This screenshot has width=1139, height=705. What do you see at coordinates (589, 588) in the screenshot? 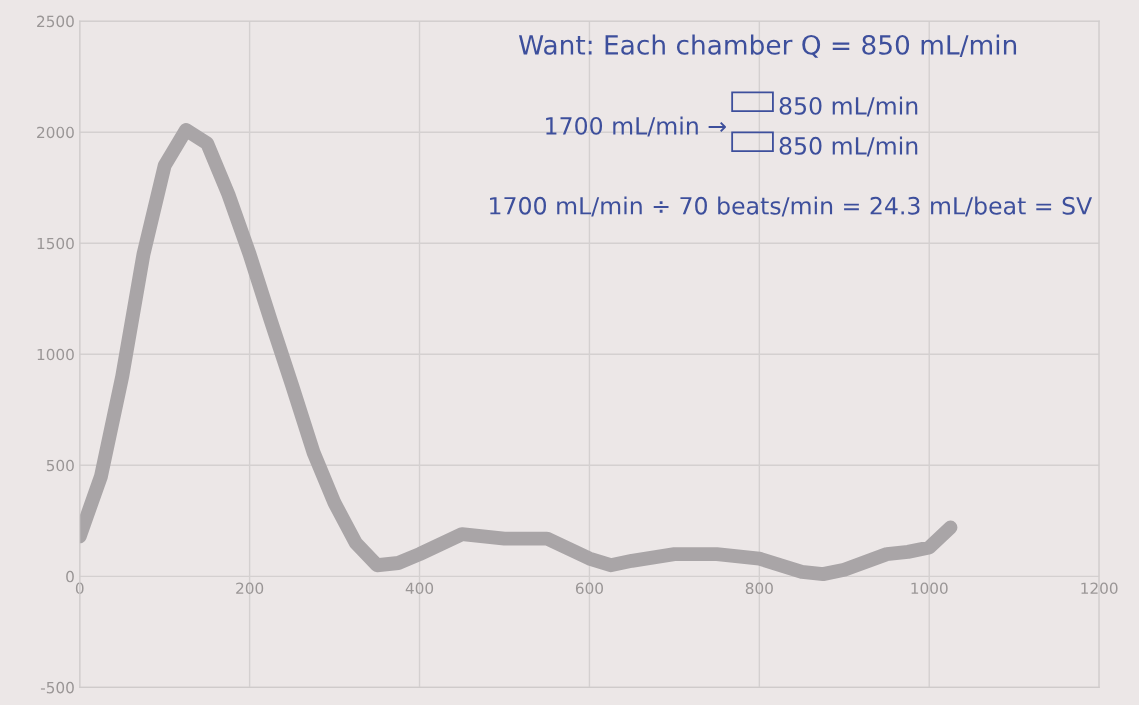
I see `x-tick-label: 600` at bounding box center [589, 588].